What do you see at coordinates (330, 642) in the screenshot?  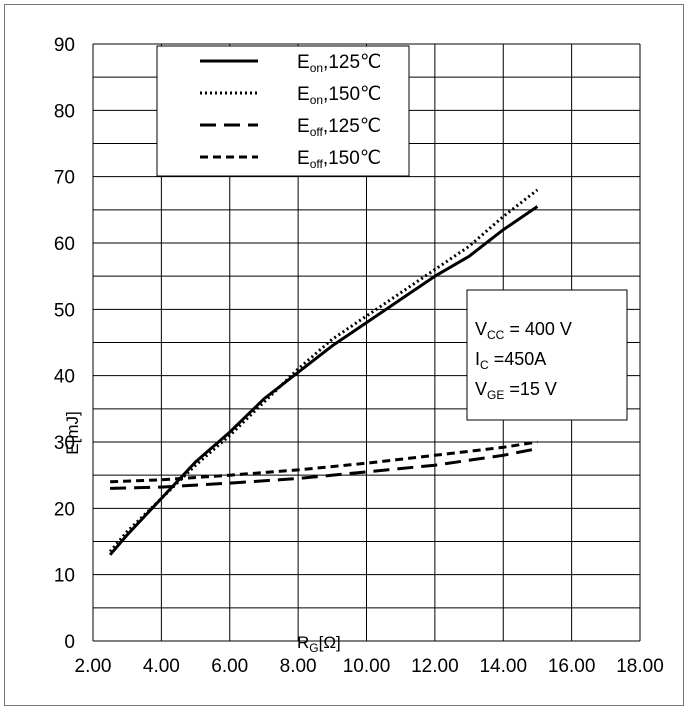 I see `x-axis-title-rest: [Ω]` at bounding box center [330, 642].